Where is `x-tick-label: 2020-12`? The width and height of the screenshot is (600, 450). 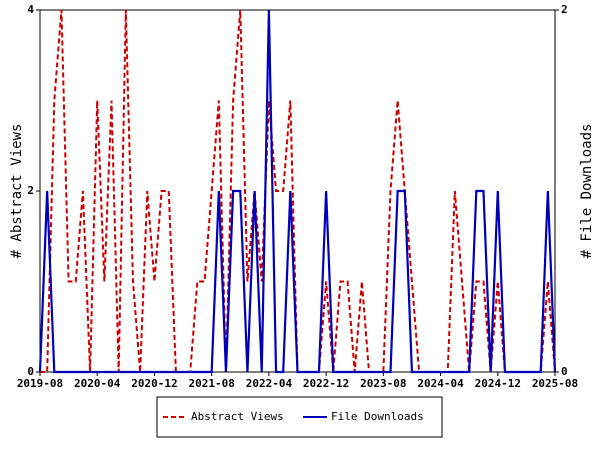
x-tick-label: 2020-12 is located at coordinates (154, 383).